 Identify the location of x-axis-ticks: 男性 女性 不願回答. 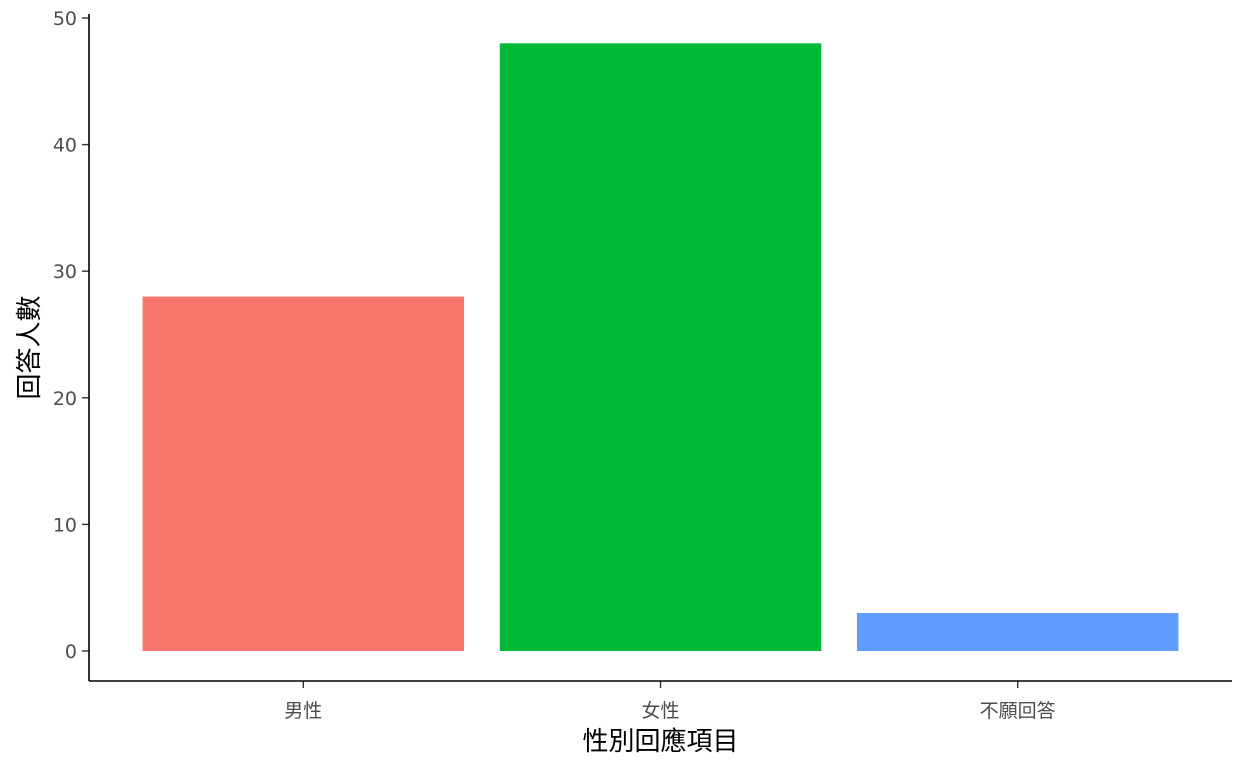
(670, 701).